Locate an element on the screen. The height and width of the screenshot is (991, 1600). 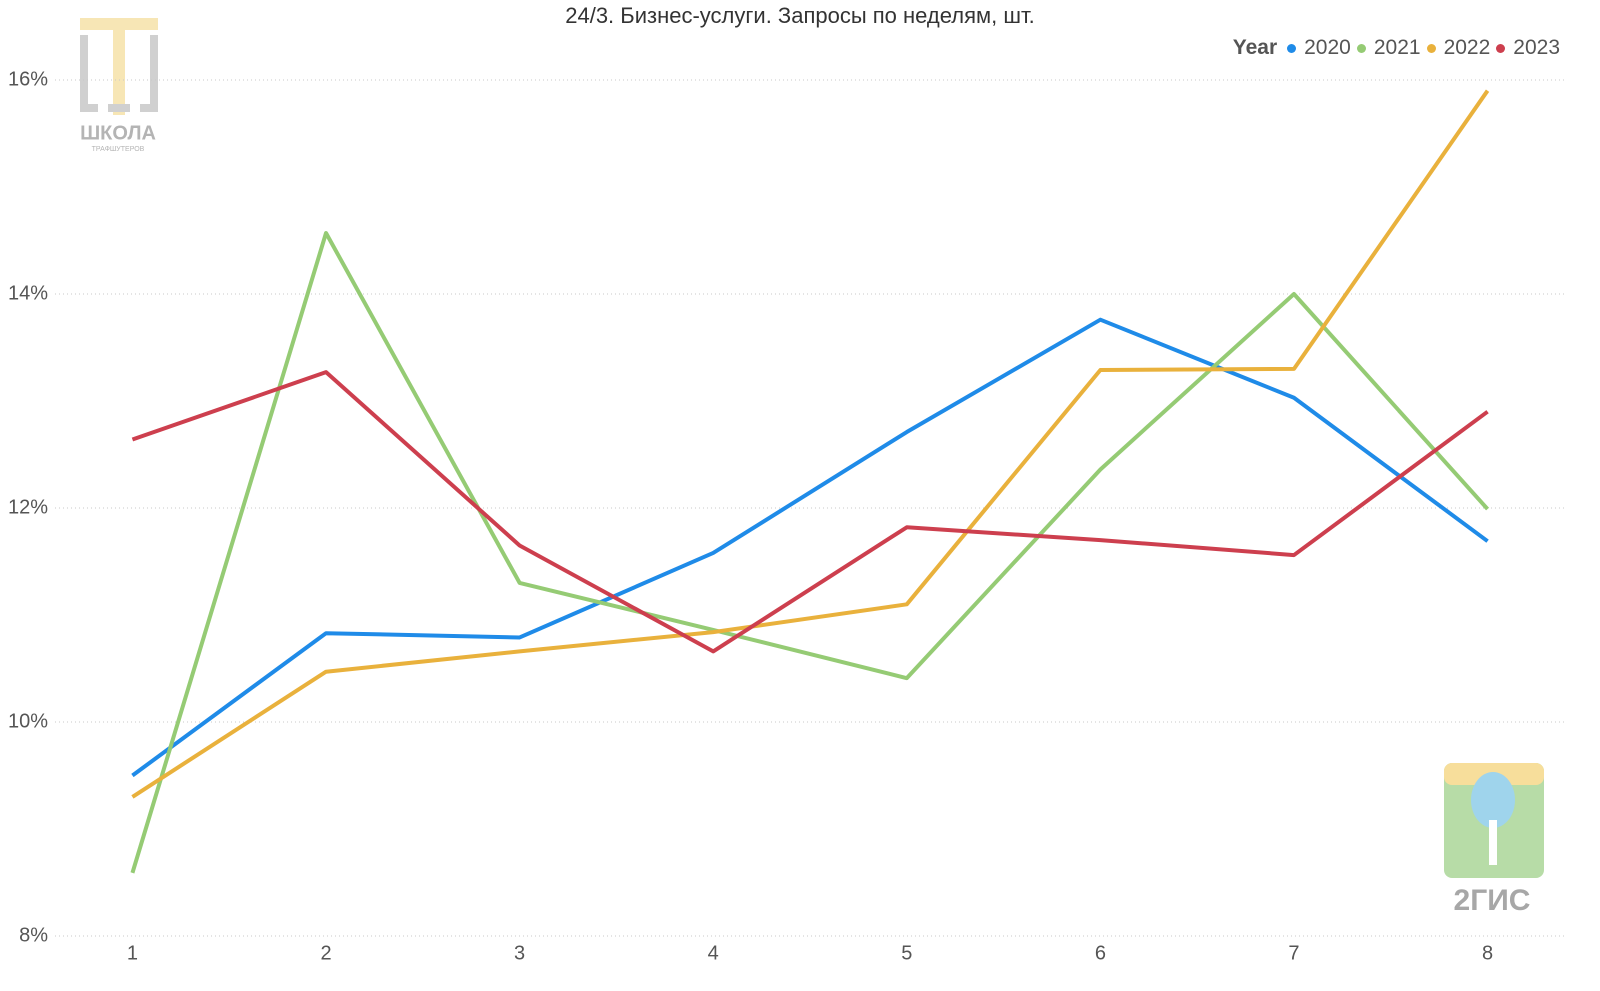
legend: Year 2020 2021 2022 2023 is located at coordinates (1396, 48).